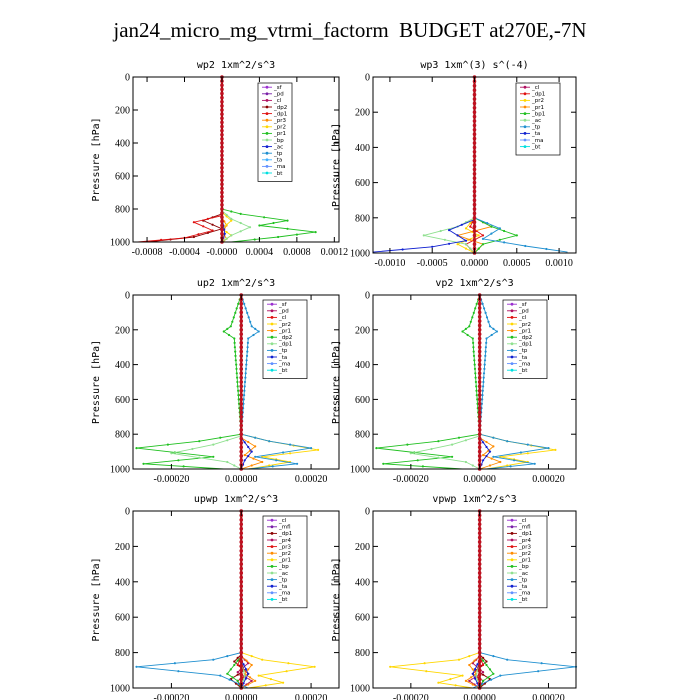 The width and height of the screenshot is (700, 700). What do you see at coordinates (474, 283) in the screenshot?
I see `panel-title: vp2 1xm^2/s^3` at bounding box center [474, 283].